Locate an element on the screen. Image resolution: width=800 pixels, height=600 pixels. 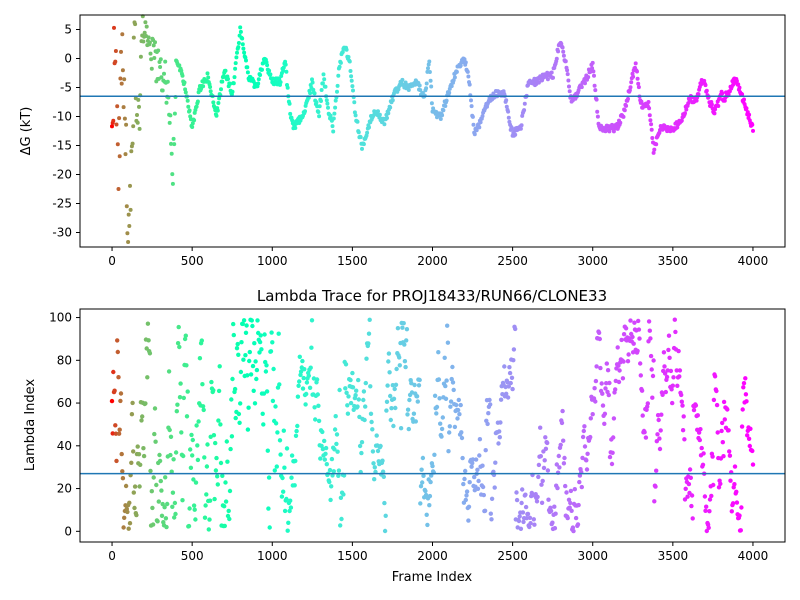
x-tick-label: 500 is located at coordinates (192, 556).